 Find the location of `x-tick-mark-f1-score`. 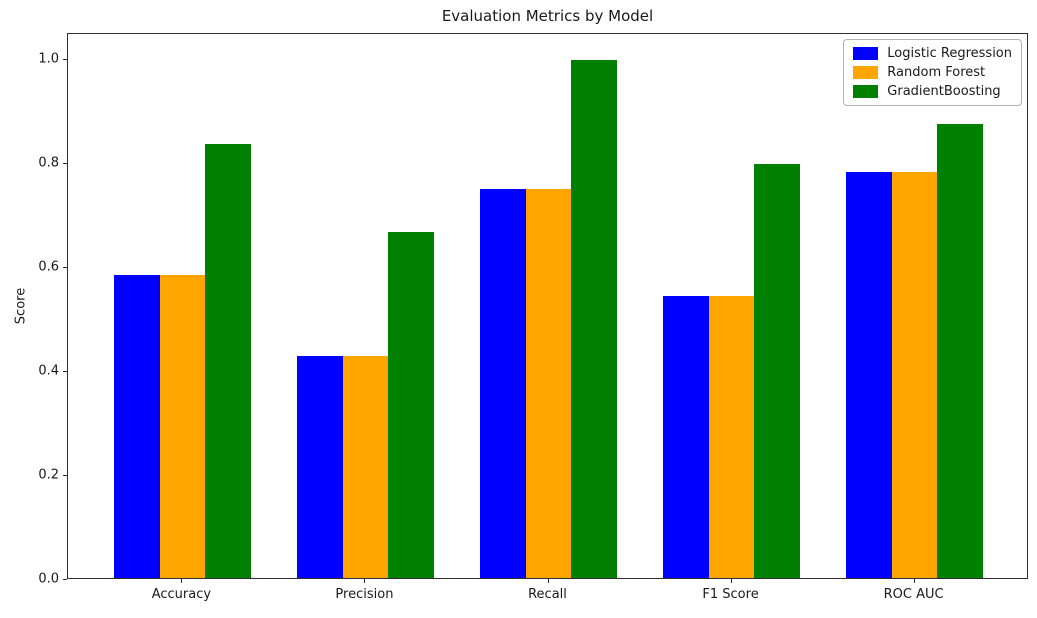

x-tick-mark-f1-score is located at coordinates (731, 581).